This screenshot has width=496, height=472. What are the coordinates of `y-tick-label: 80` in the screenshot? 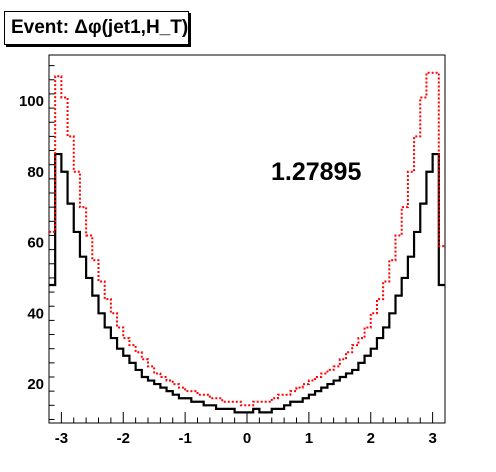 It's located at (35, 172).